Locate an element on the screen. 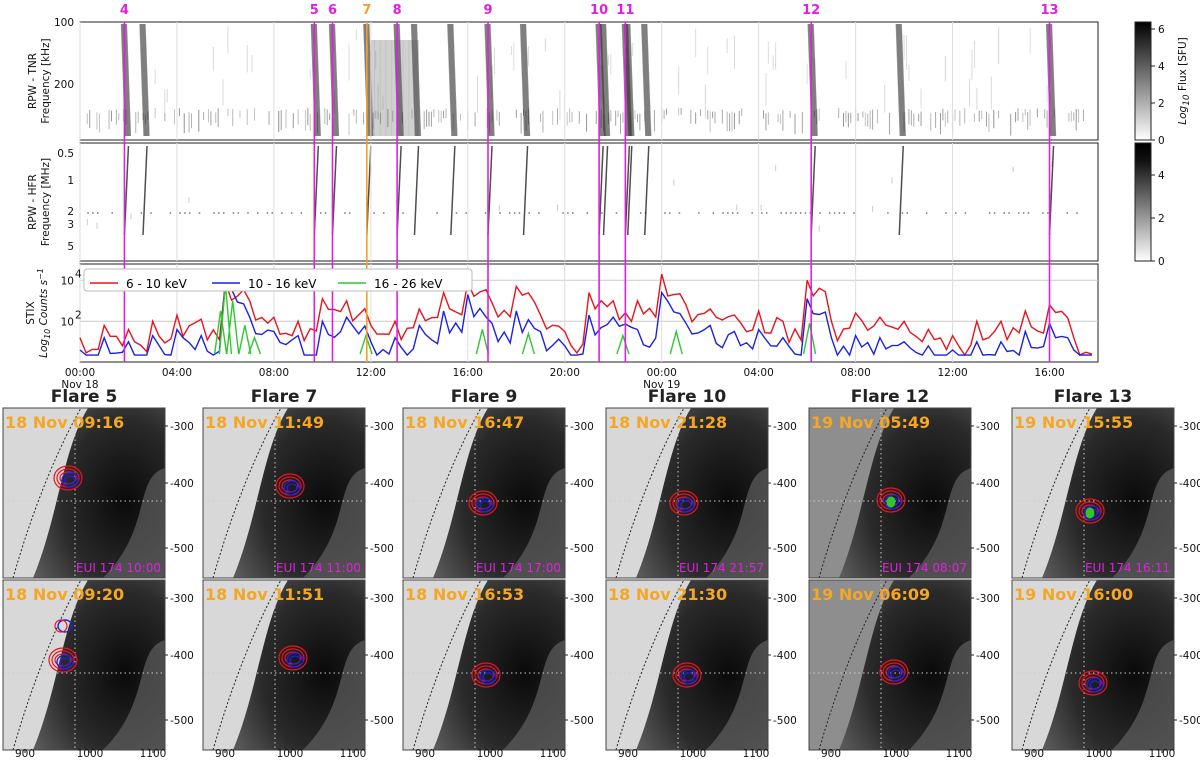 Image resolution: width=1200 pixels, height=761 pixels. hfr-ytick: 0.5 is located at coordinates (65, 154).